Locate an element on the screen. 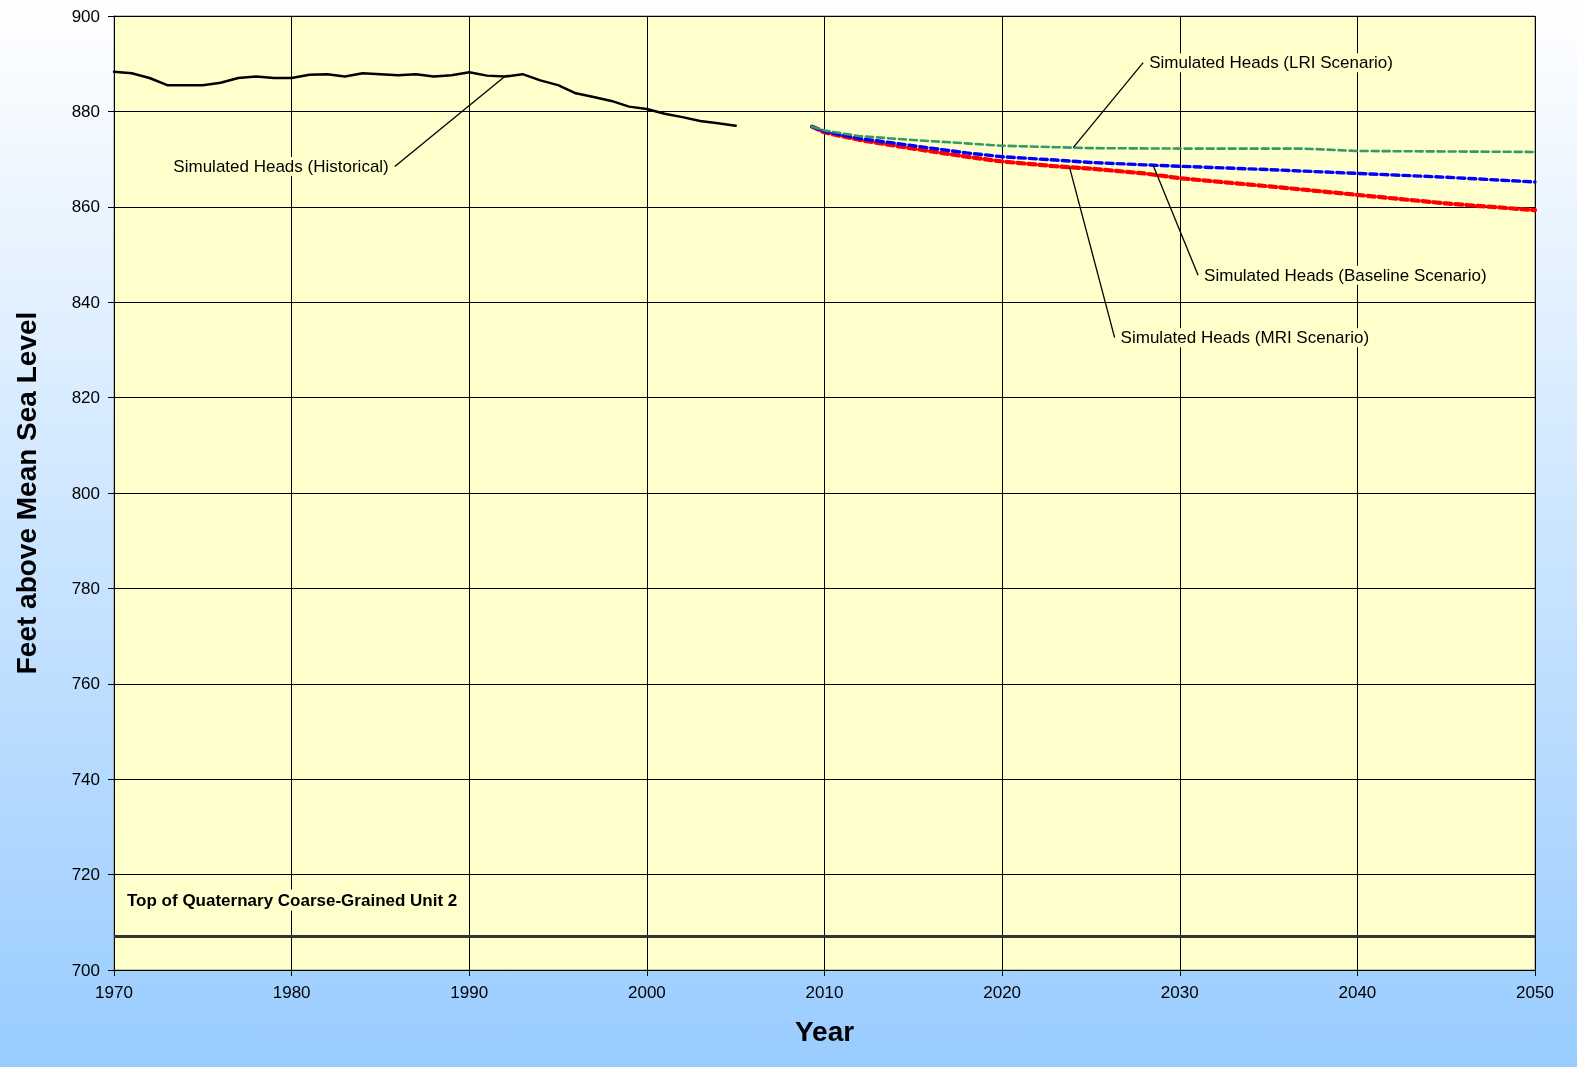  annotation: Simulated Heads (Baseline Scenario) is located at coordinates (1345, 275).